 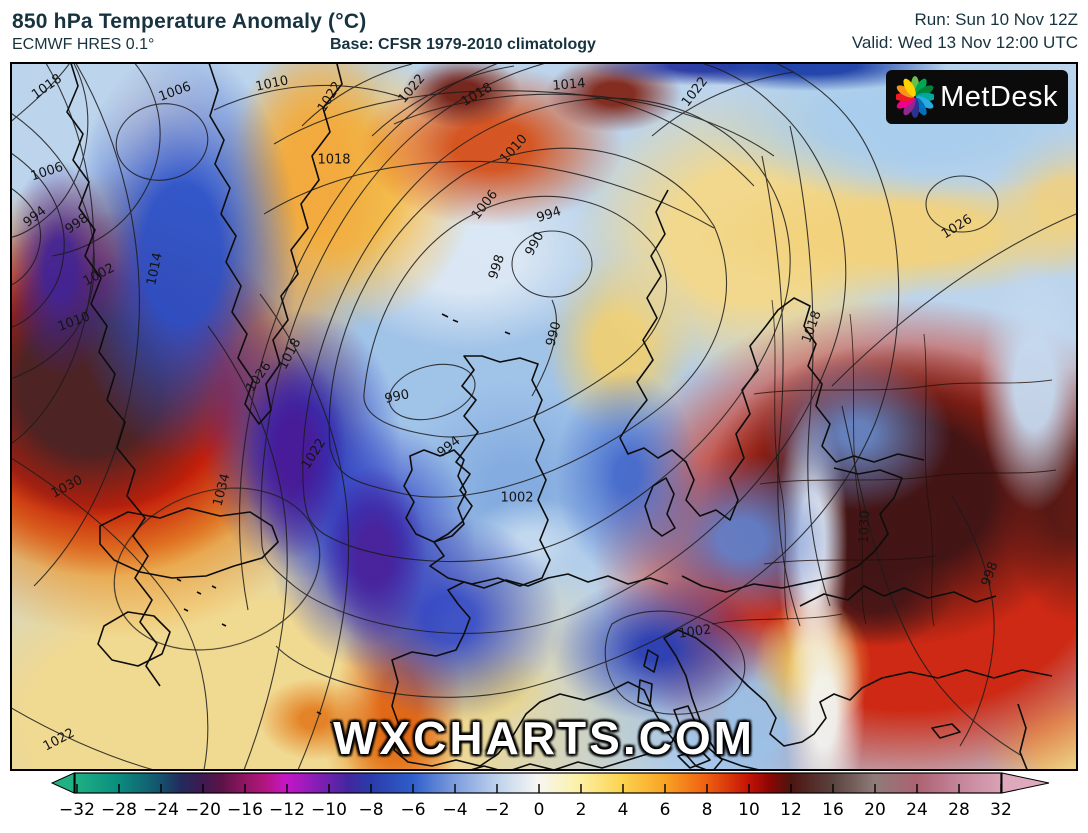 I want to click on colorbar-tick-label: −32, so click(x=77, y=810).